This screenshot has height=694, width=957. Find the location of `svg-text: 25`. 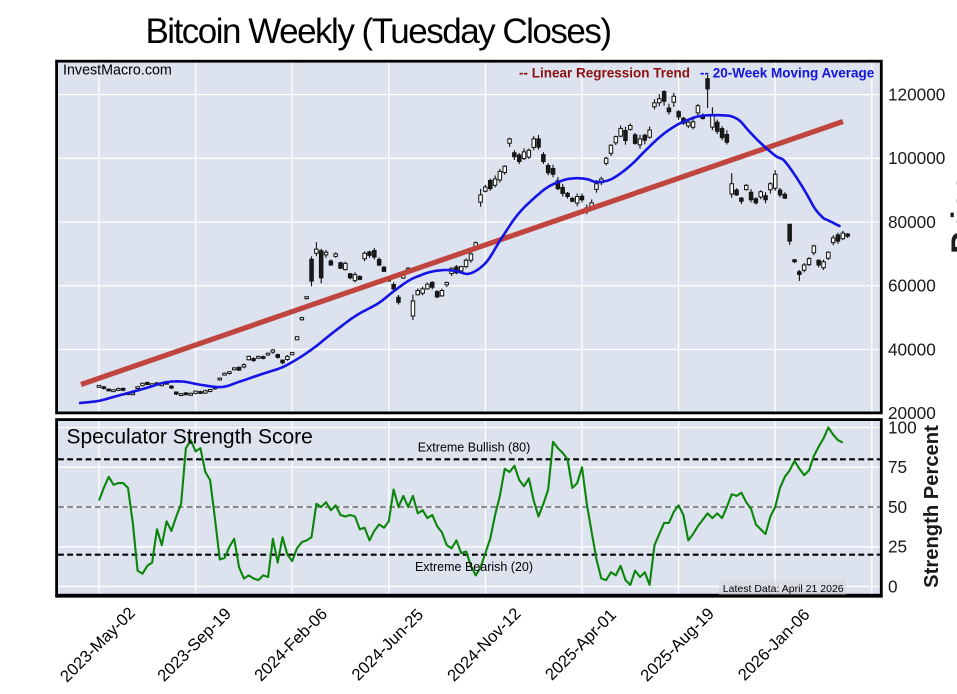

svg-text: 25 is located at coordinates (897, 547).